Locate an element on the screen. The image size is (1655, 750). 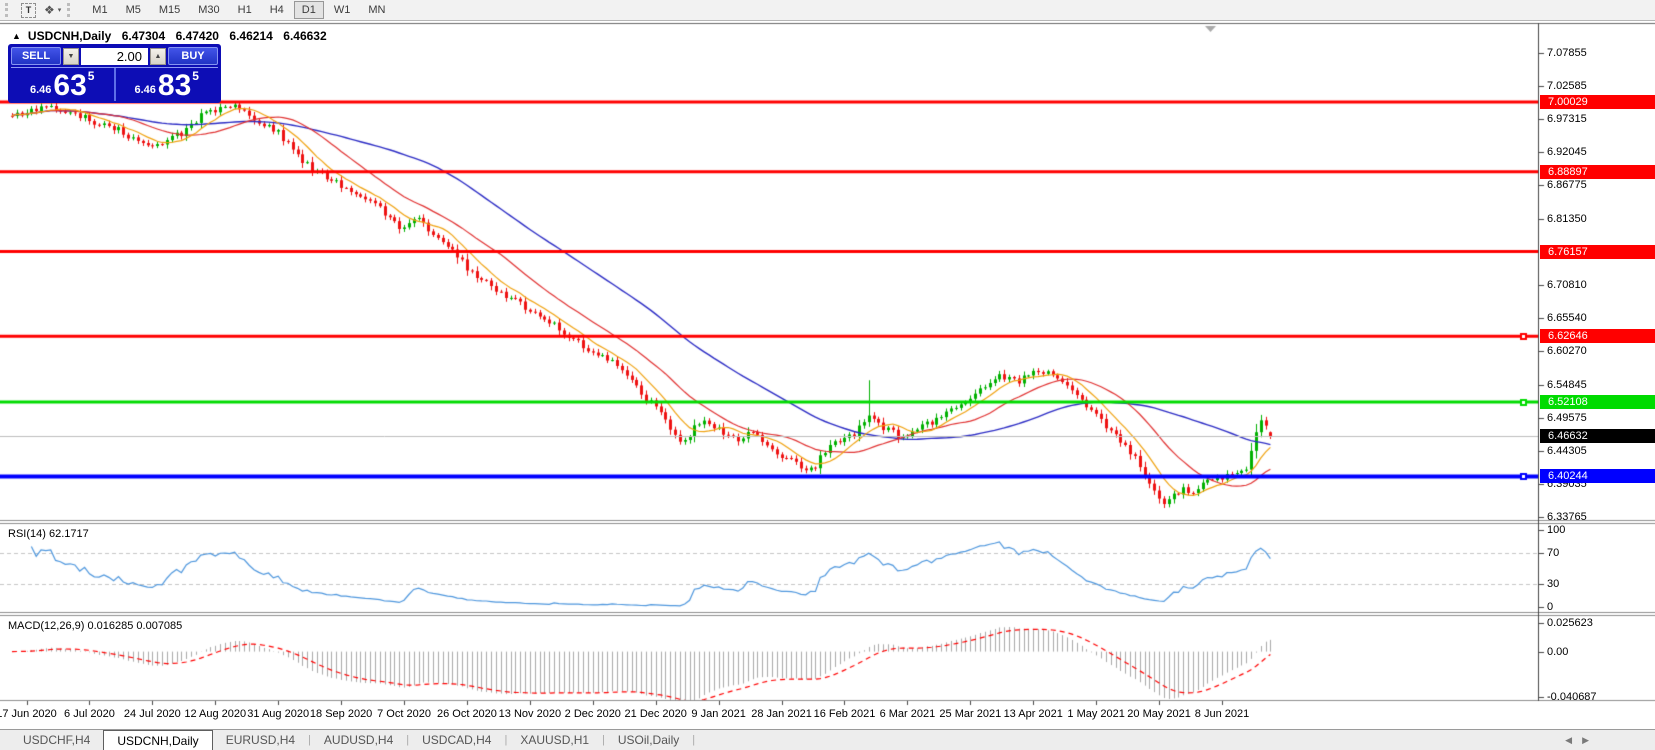
chart-tab-usdcad-h4: USDCAD,H4 is located at coordinates (457, 740).